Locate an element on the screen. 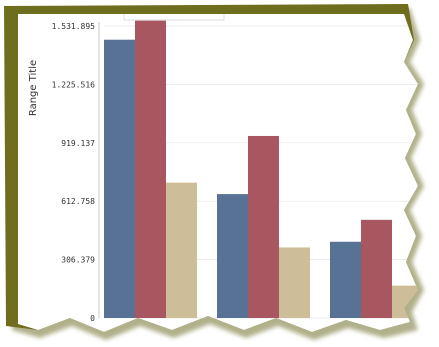  y-tick-label-2: 612.758 is located at coordinates (78, 201).